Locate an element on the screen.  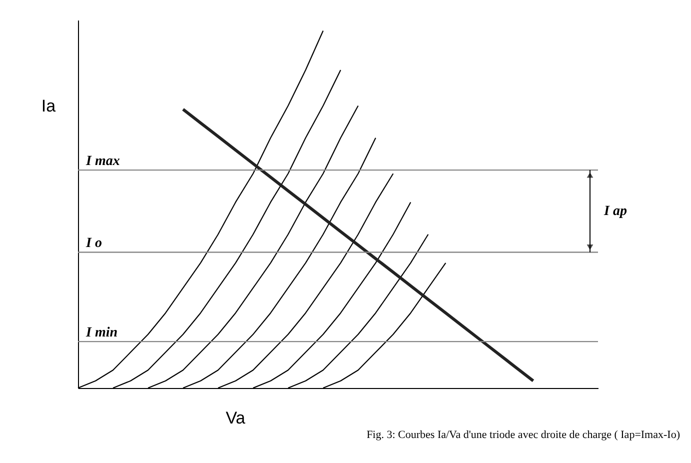
text: I ap is located at coordinates (615, 212).